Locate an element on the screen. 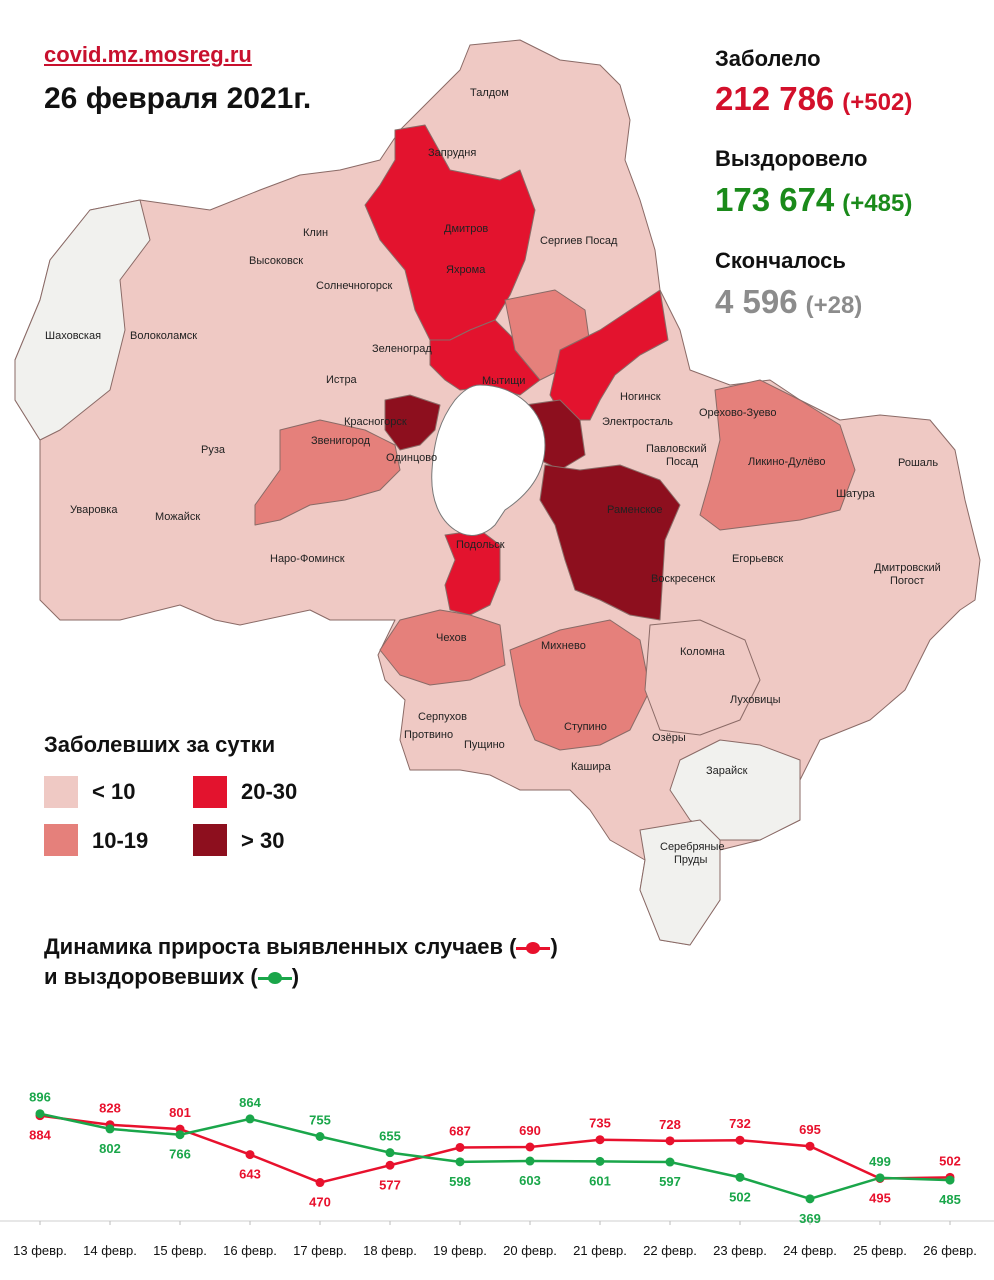 The image size is (994, 1280). data-label-recovered: 369 is located at coordinates (810, 1218).